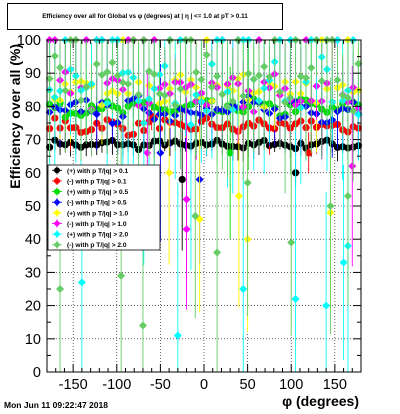 The width and height of the screenshot is (400, 414). I want to click on y-tick-label: 10, so click(33, 340).